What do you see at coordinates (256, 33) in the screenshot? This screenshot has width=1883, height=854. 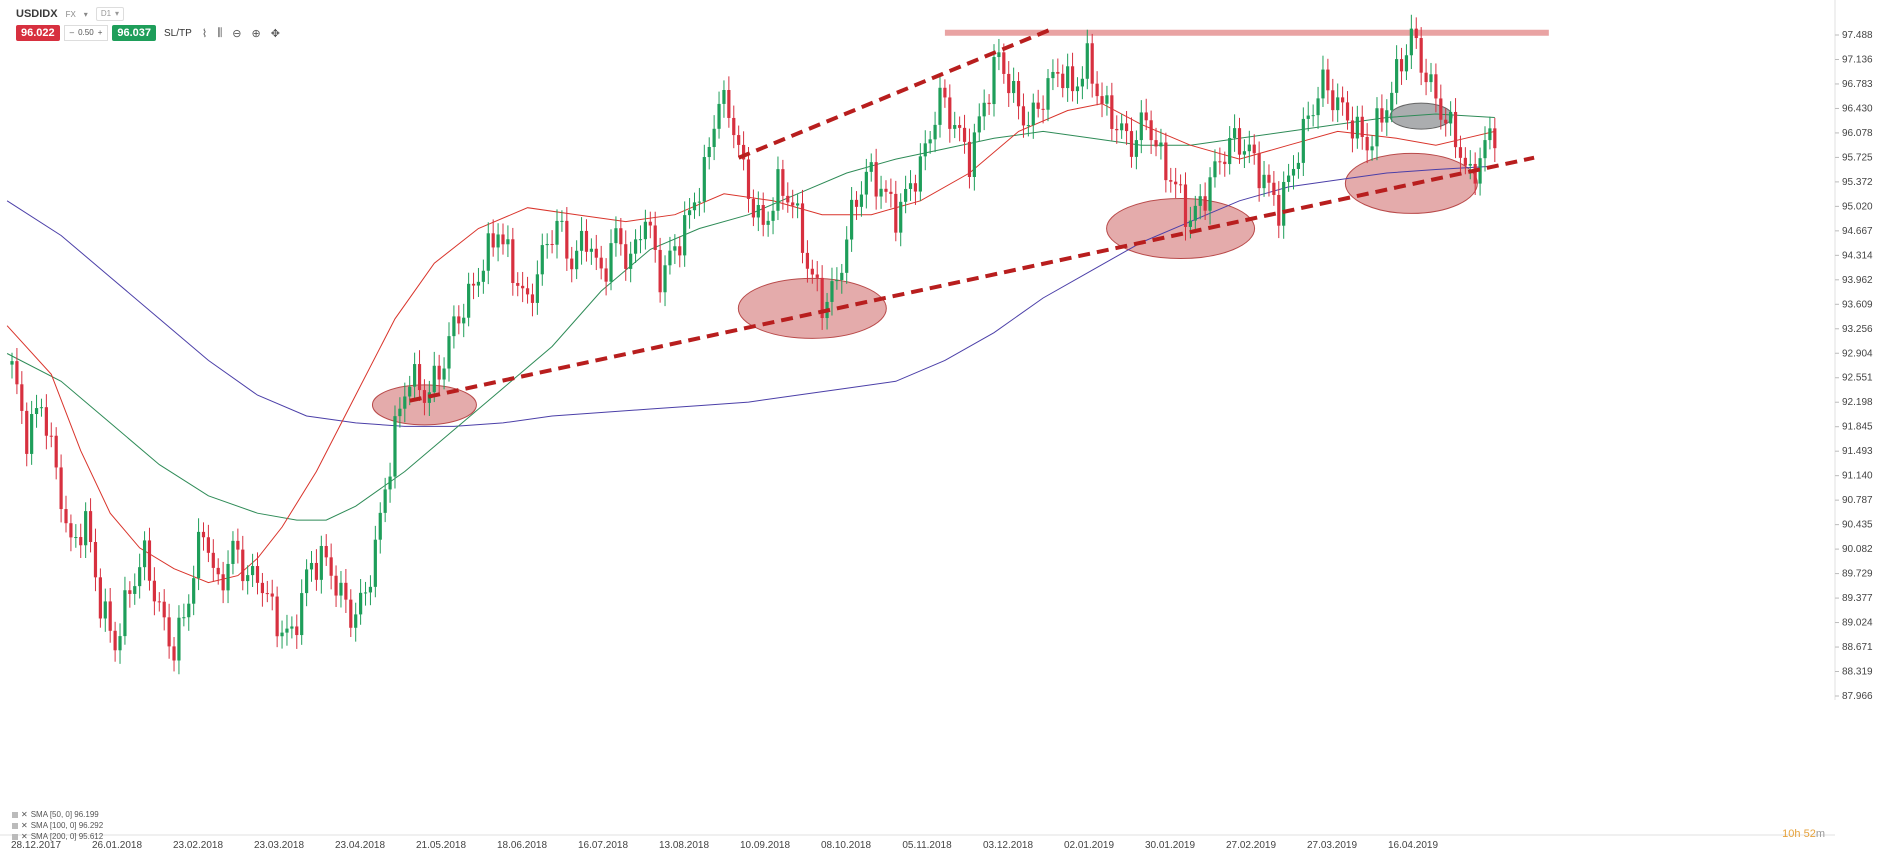 I see `zoom-in-icon: ⊕` at bounding box center [256, 33].